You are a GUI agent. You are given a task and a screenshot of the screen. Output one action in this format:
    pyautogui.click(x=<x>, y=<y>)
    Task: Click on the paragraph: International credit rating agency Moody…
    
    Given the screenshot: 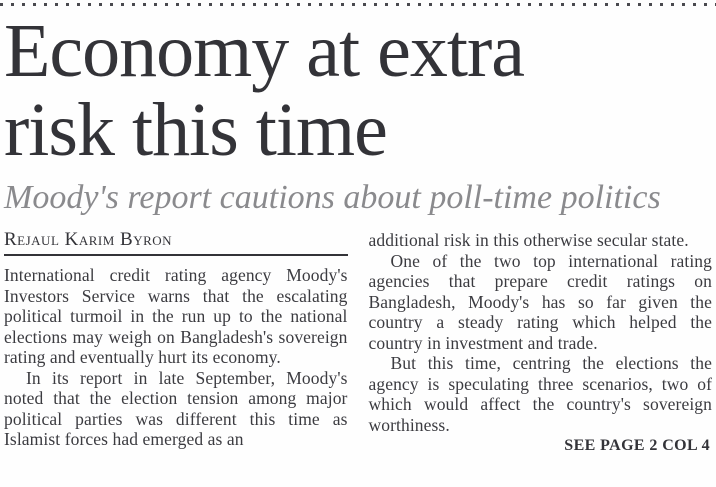 What is the action you would take?
    pyautogui.click(x=176, y=316)
    